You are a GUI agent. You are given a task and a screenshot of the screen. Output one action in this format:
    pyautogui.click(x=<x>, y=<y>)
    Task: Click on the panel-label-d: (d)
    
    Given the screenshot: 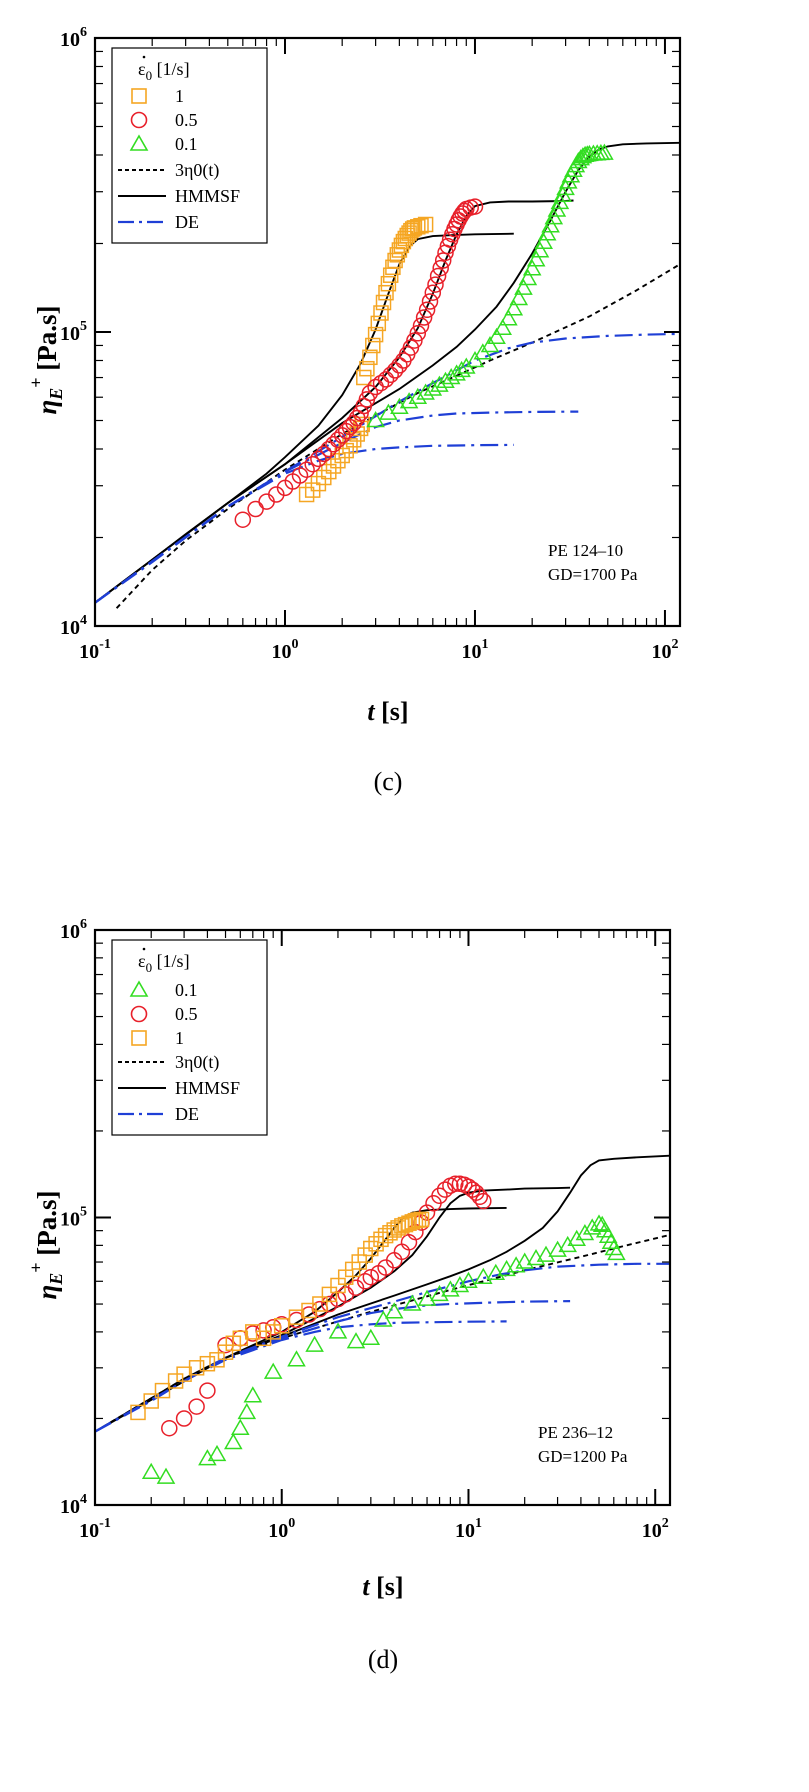 What is the action you would take?
    pyautogui.click(x=383, y=1659)
    